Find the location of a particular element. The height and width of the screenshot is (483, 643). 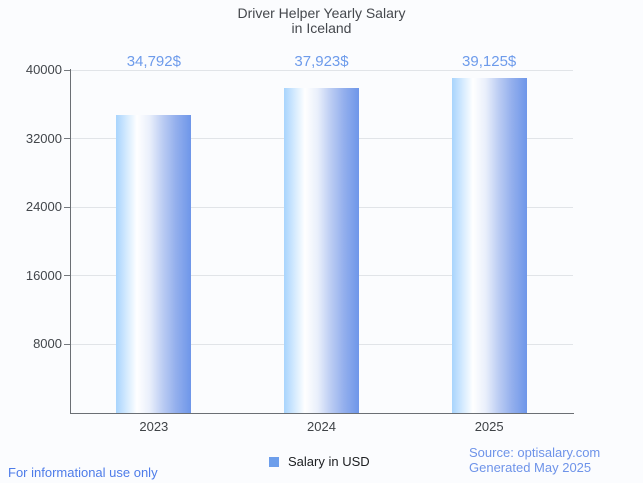

bar-2025 is located at coordinates (489, 245).